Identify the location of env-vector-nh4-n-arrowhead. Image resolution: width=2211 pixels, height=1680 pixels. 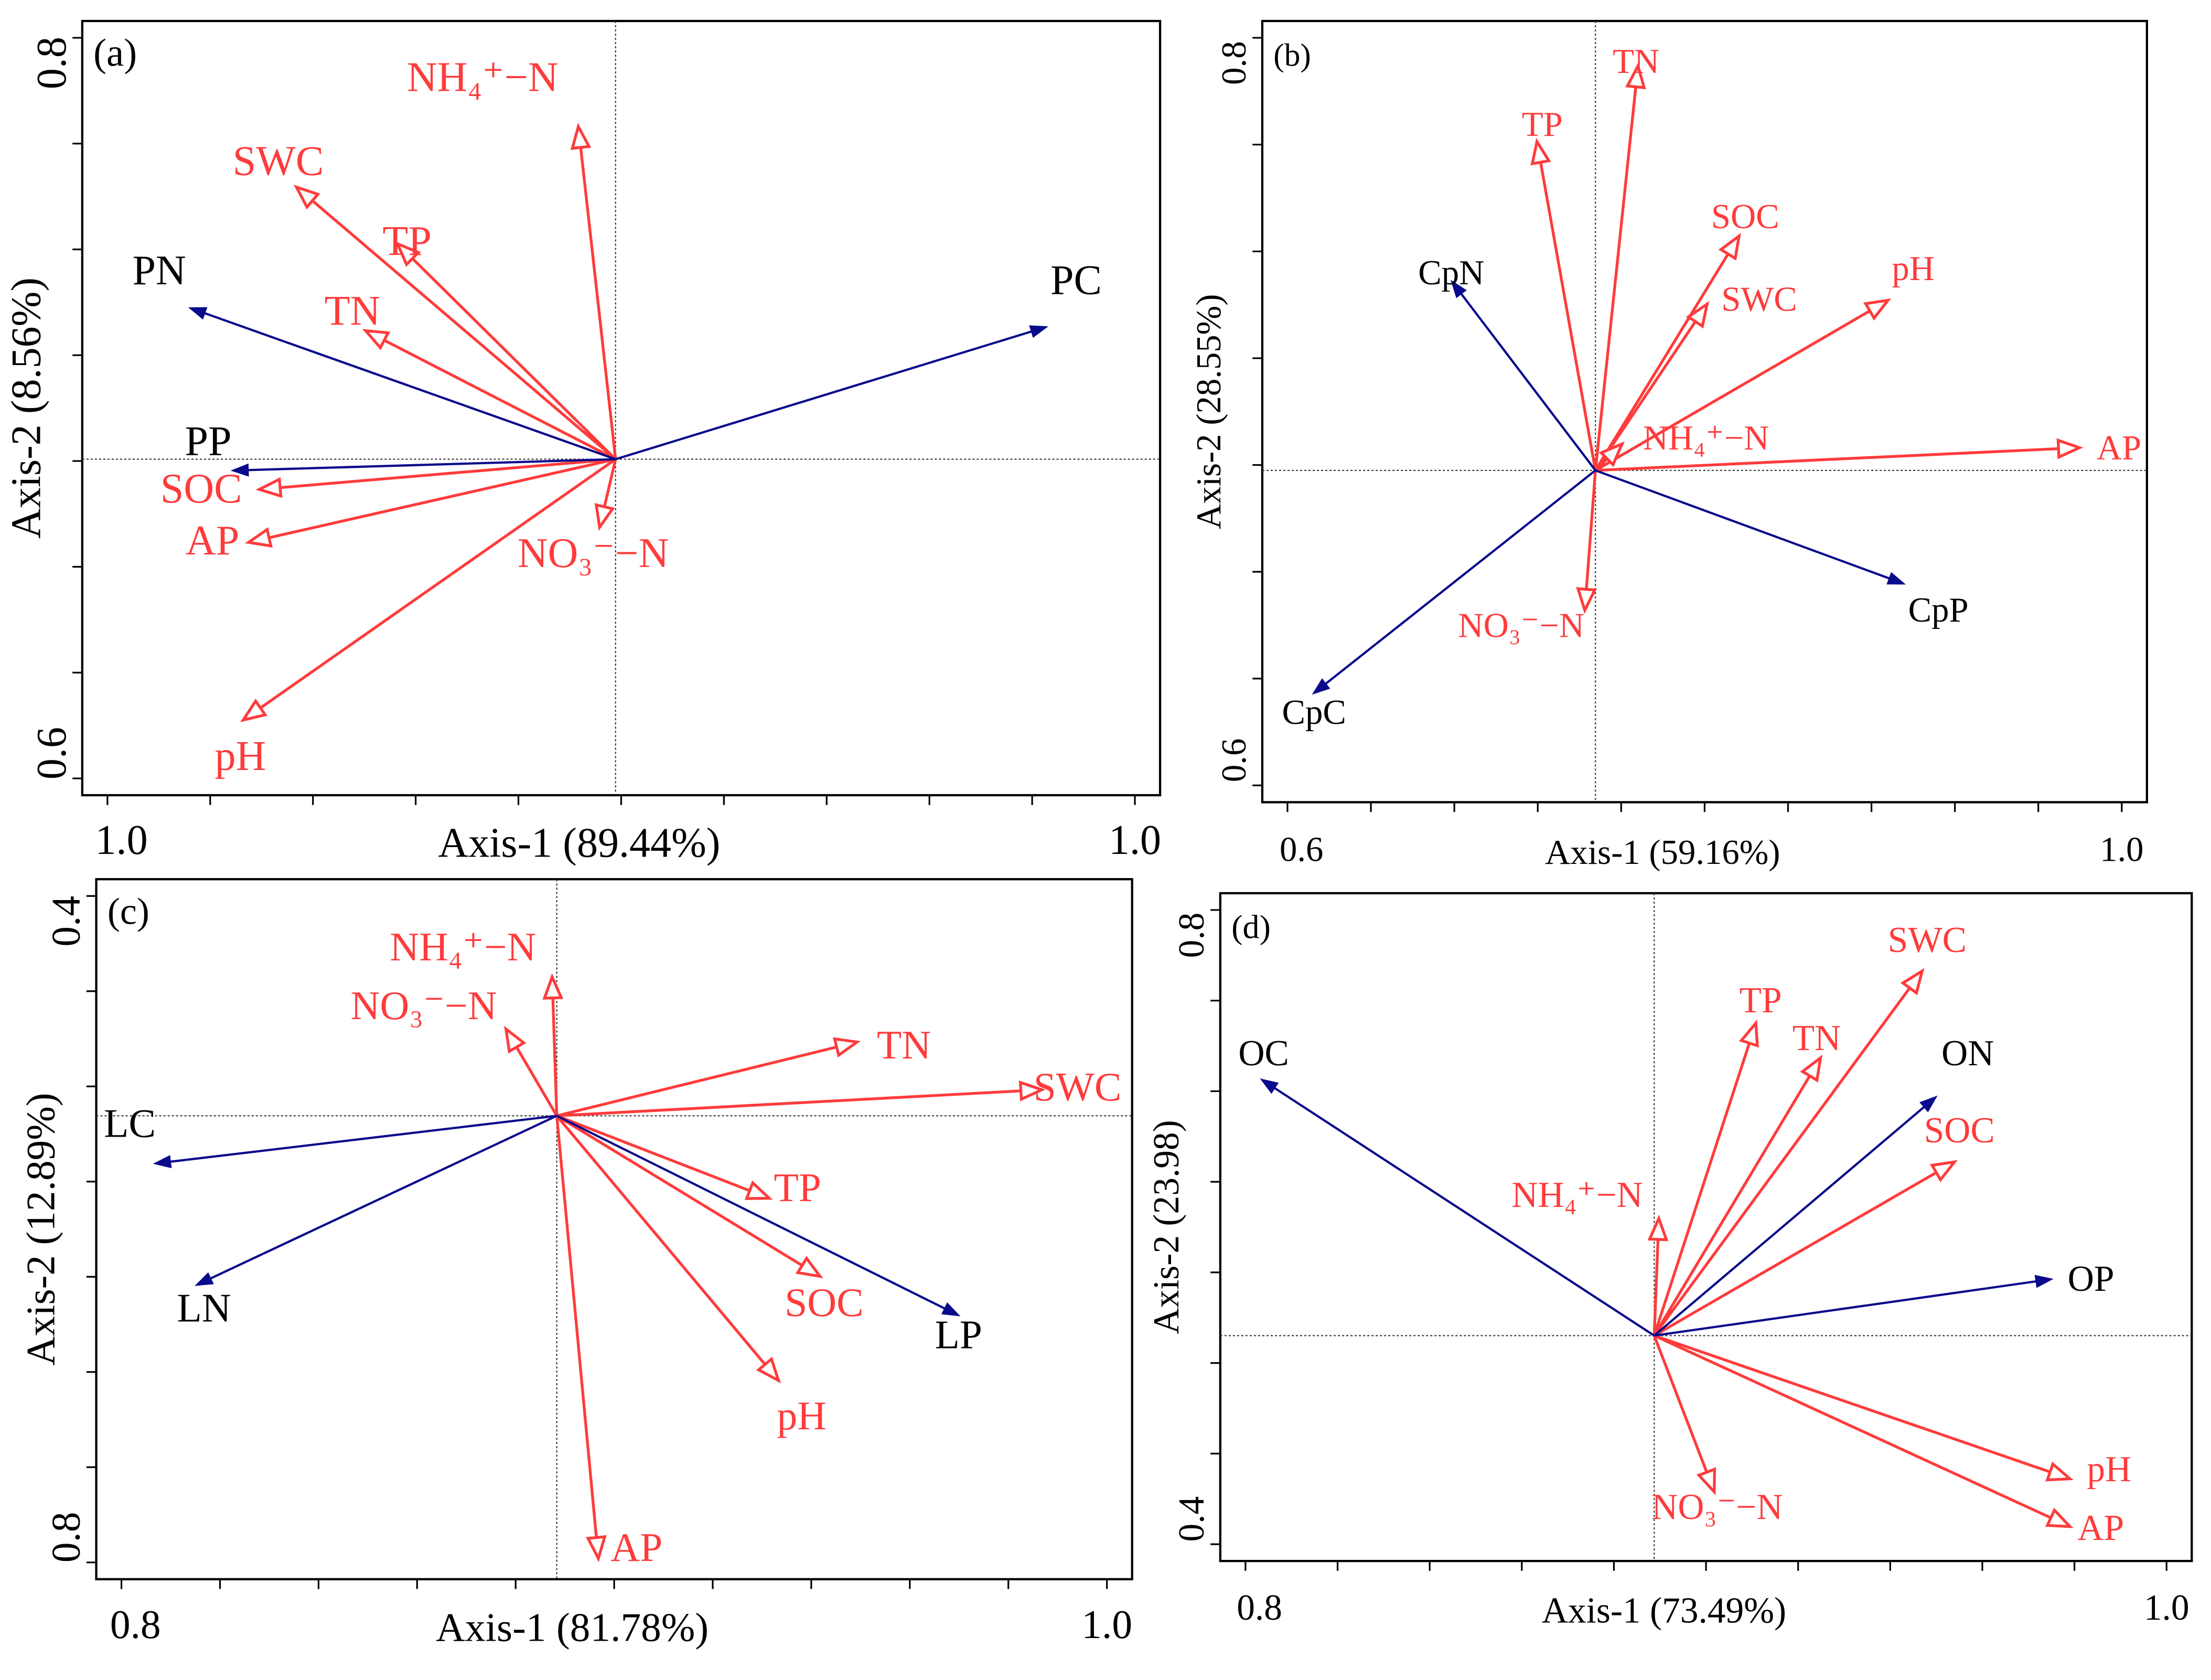
(1658, 1228).